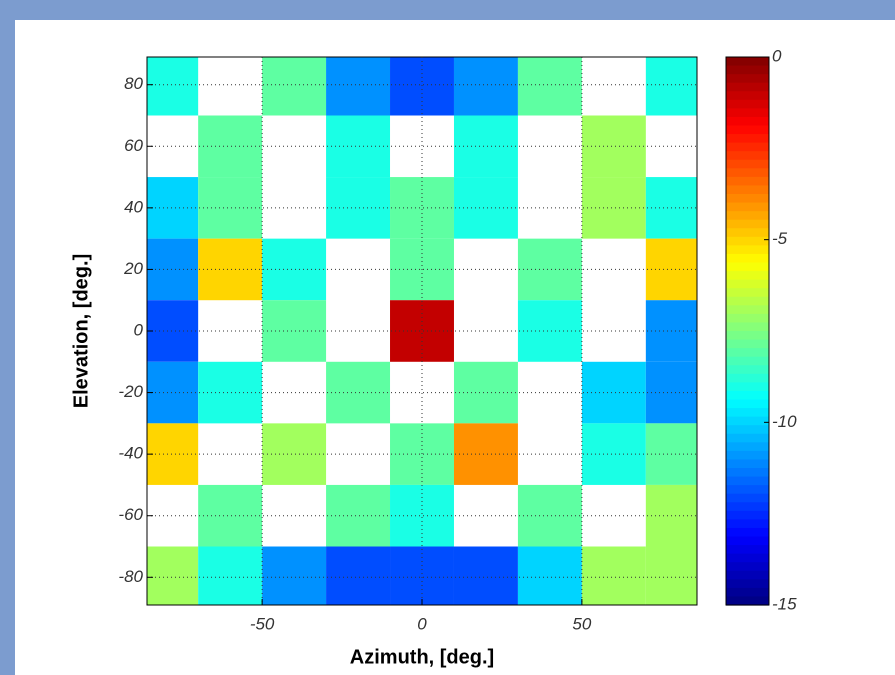 This screenshot has height=675, width=895. I want to click on colorbar-tick-label: -15, so click(784, 603).